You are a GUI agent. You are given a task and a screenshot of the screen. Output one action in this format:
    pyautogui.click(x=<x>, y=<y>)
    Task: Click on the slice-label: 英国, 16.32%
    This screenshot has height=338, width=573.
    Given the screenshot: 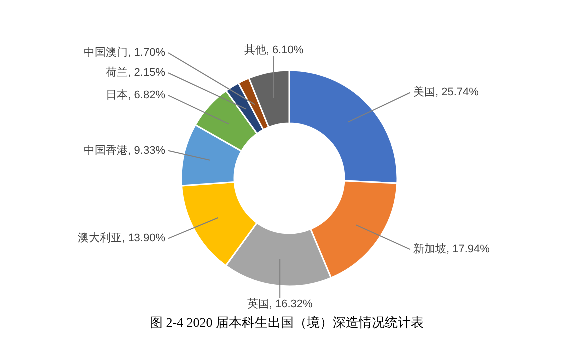 What is the action you would take?
    pyautogui.click(x=280, y=304)
    